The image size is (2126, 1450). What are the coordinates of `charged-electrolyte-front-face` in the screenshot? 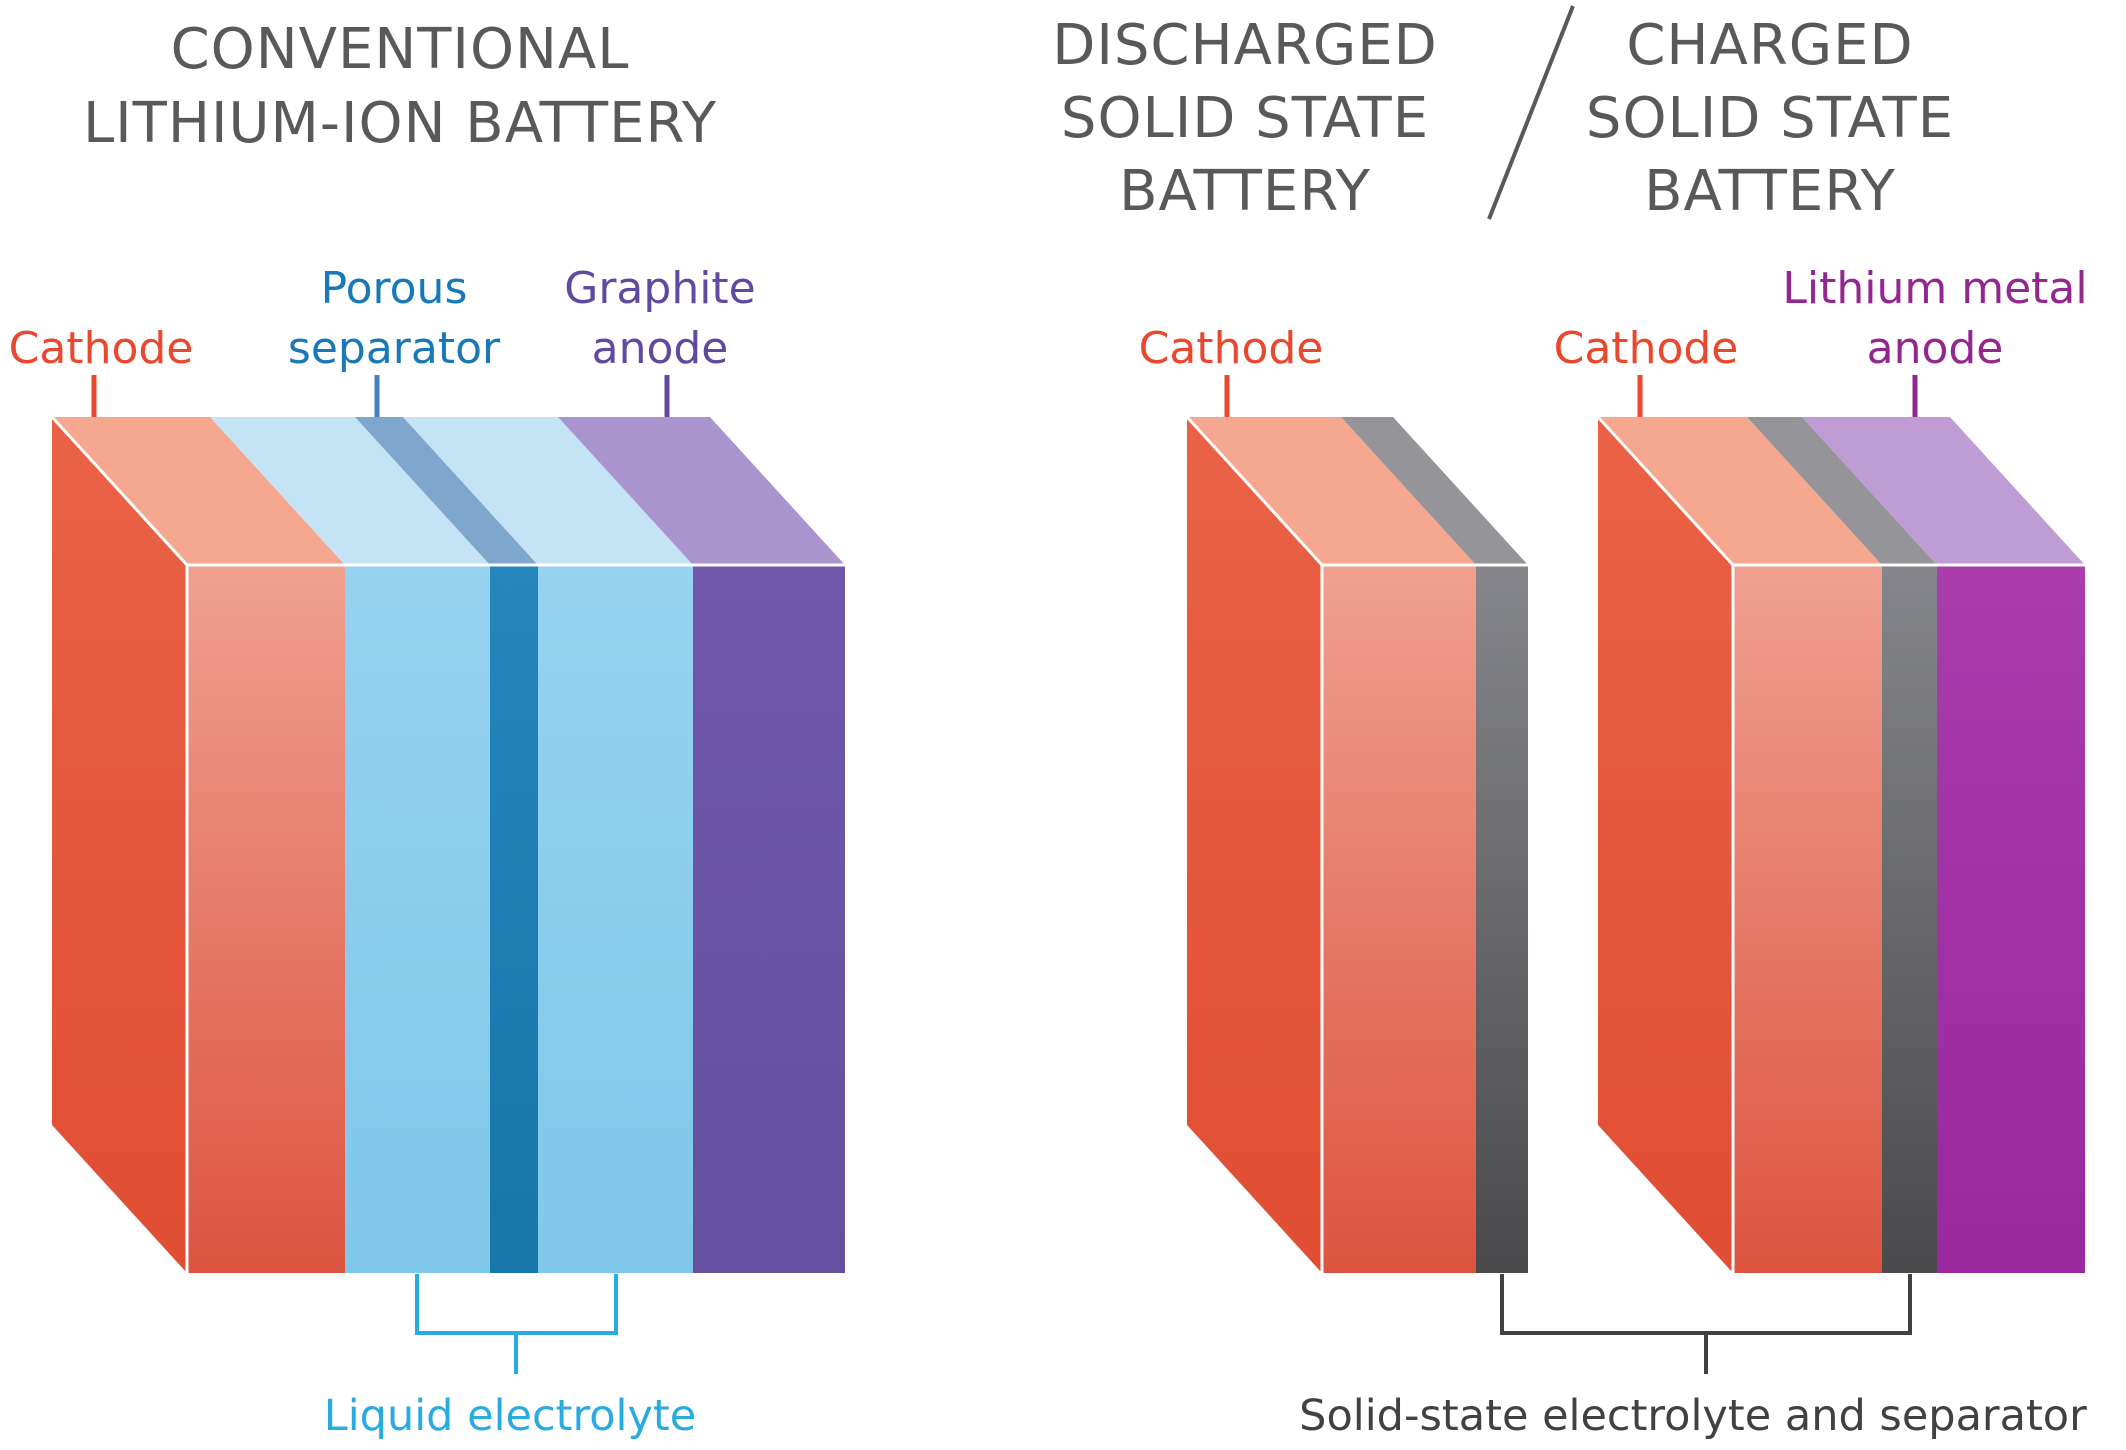 It's located at (1909, 919).